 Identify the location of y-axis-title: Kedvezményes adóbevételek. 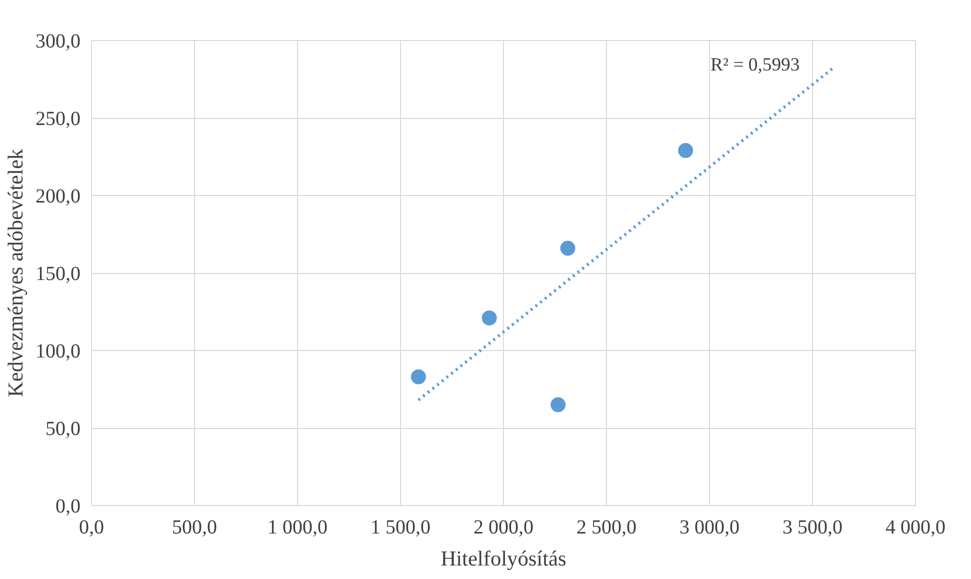
(16, 273).